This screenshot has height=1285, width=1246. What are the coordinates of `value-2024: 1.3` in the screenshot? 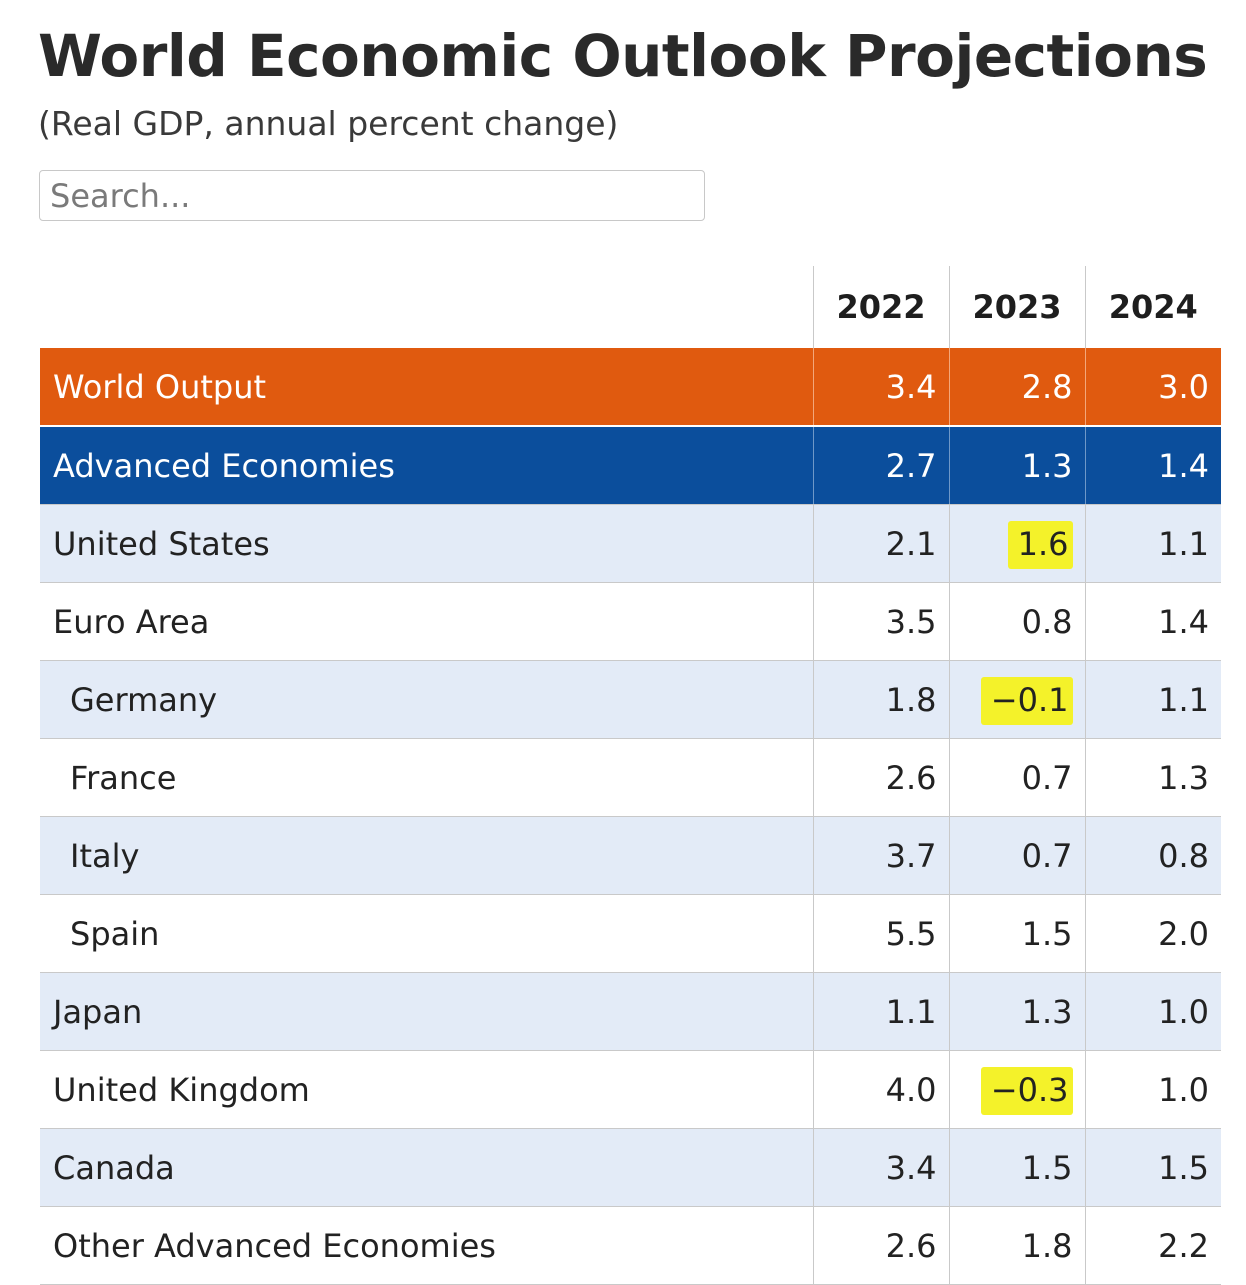 It's located at (1152, 777).